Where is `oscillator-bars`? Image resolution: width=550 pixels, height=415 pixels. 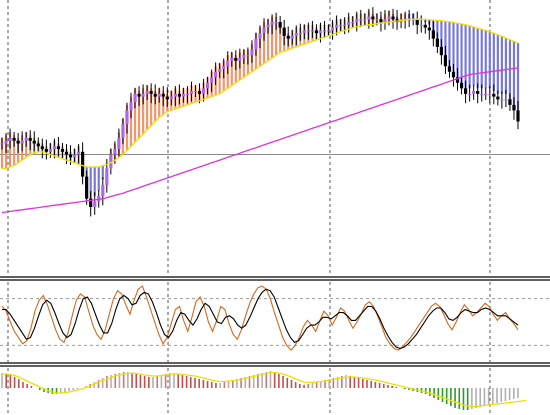 oscillator-bars is located at coordinates (260, 390).